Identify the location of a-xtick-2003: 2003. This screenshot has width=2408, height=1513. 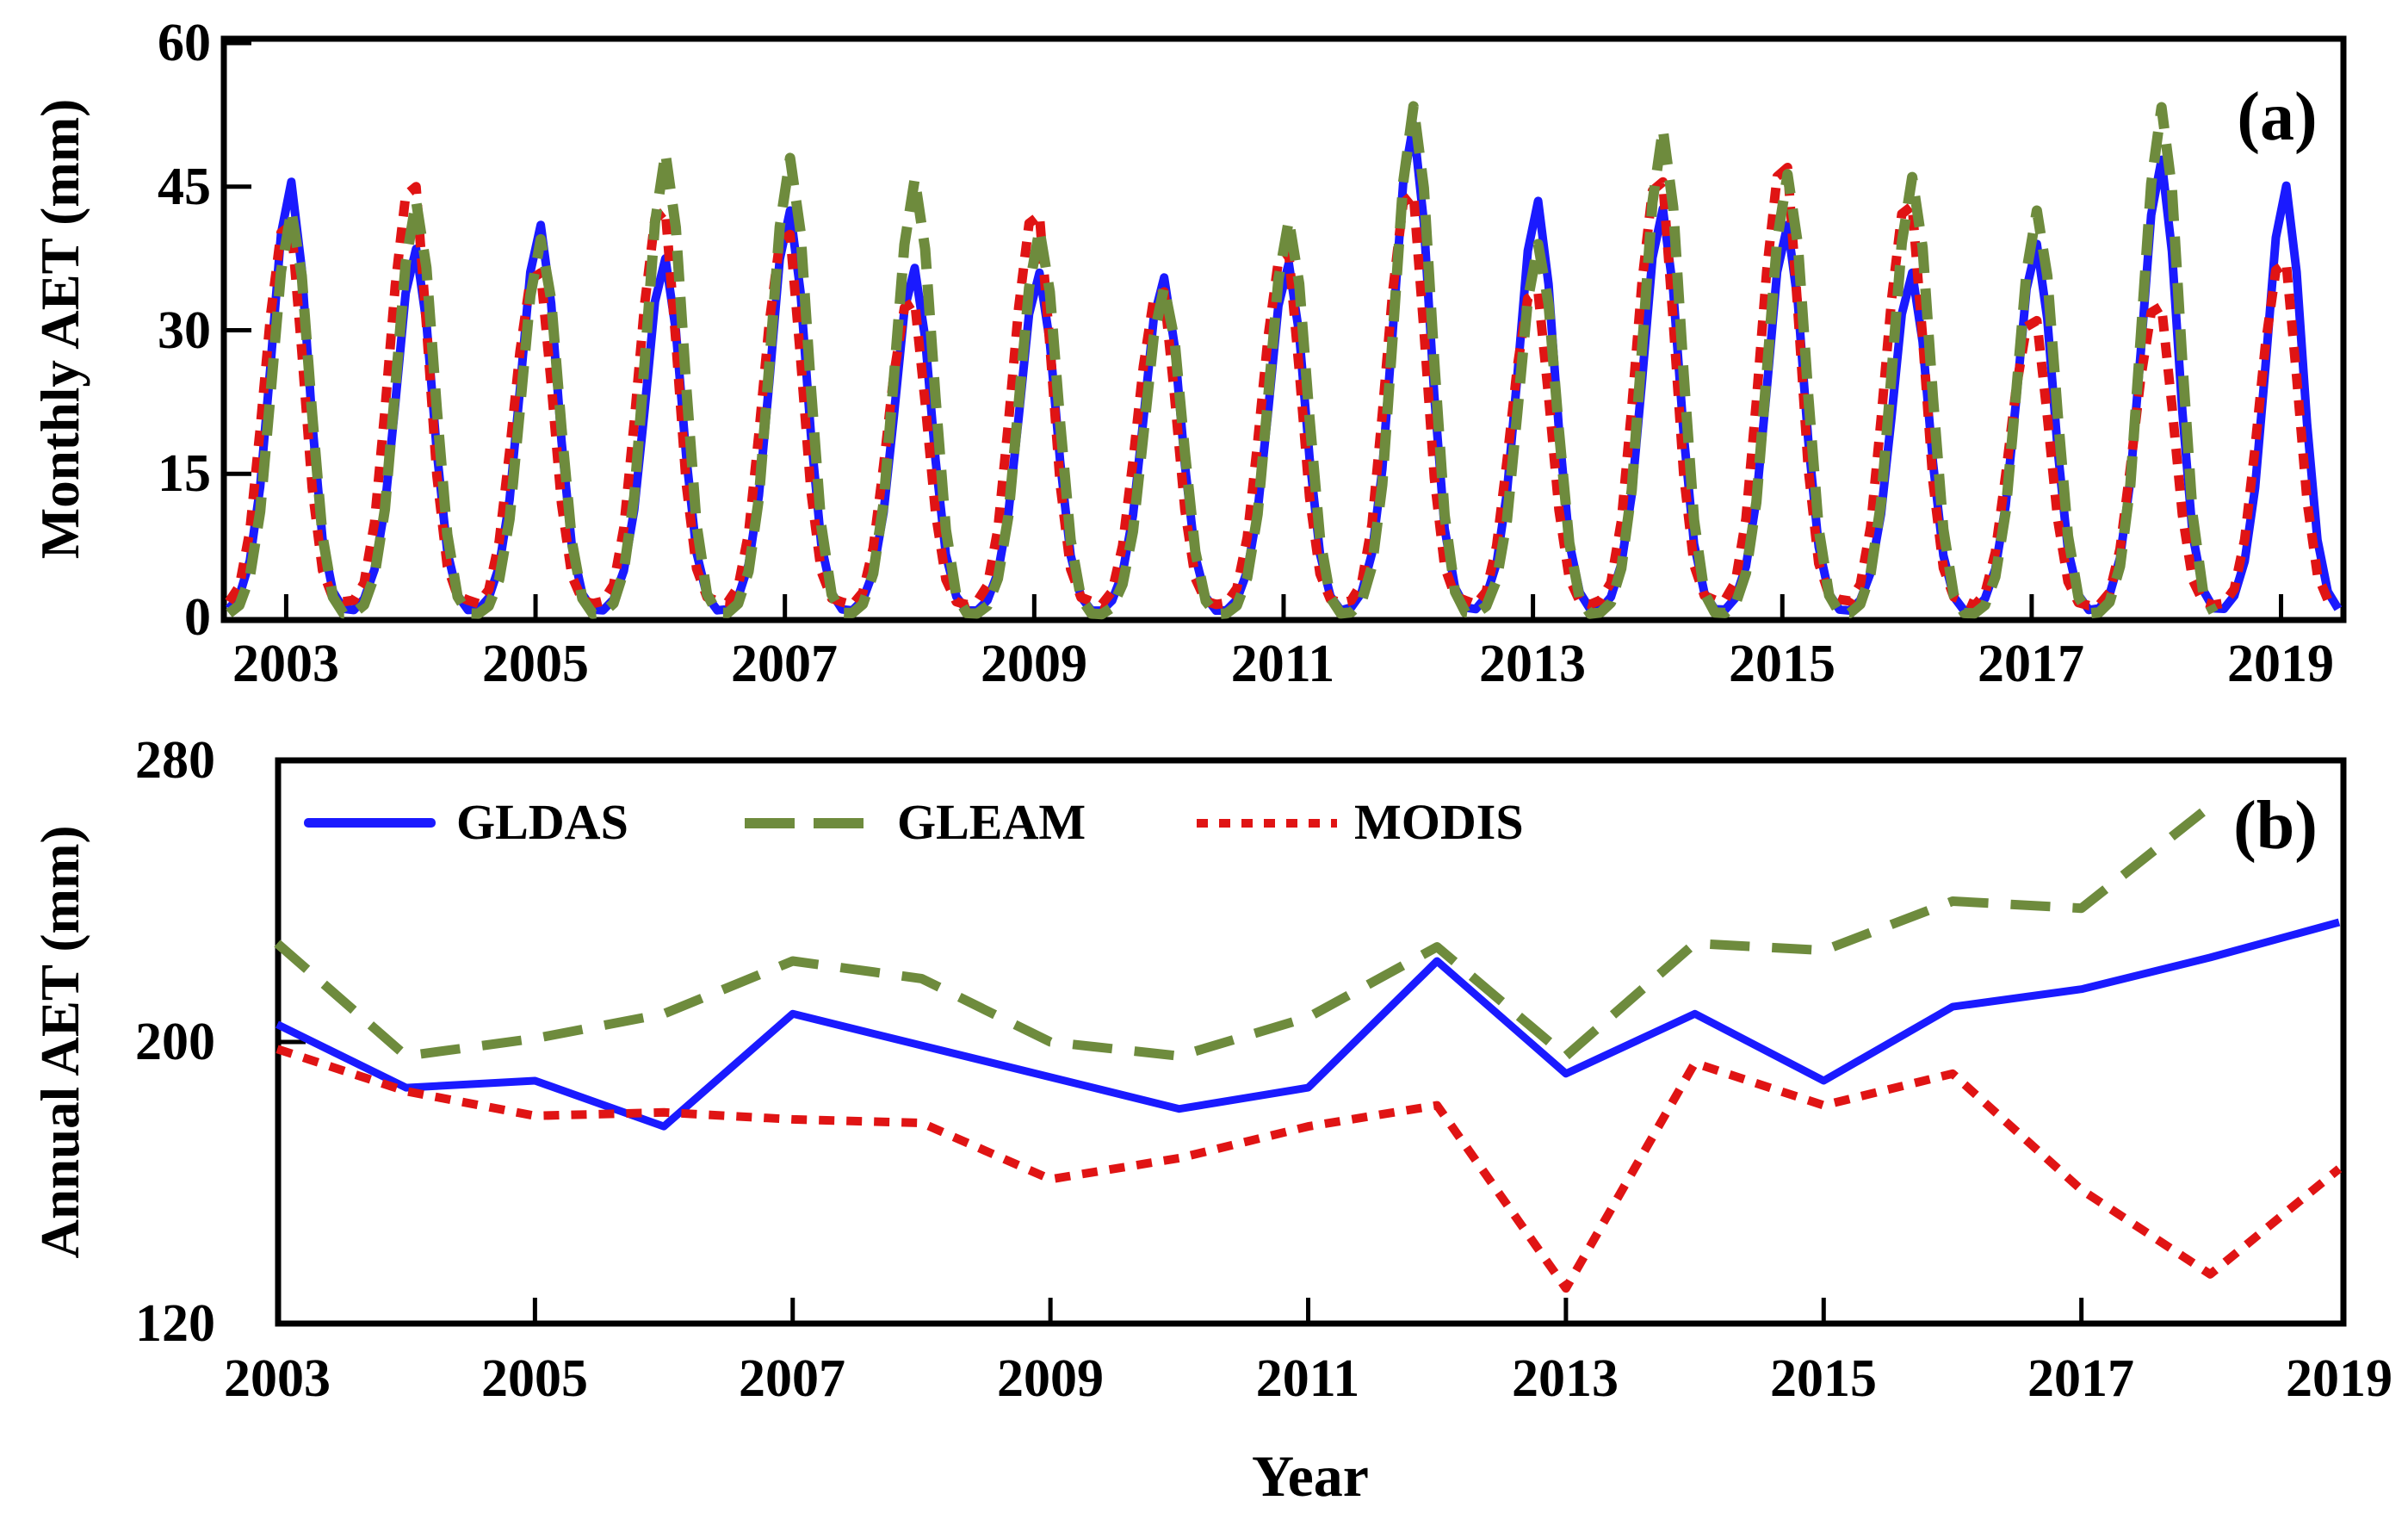
(285, 664).